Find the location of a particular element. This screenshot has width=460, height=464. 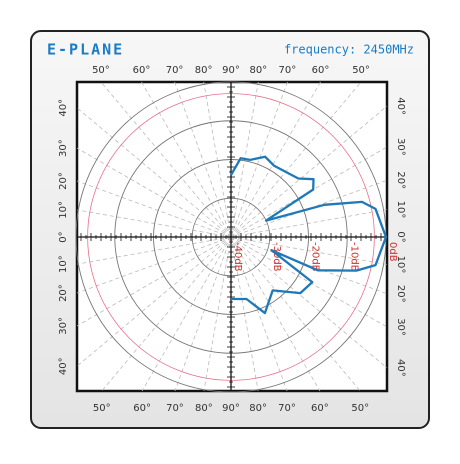

radial-tick-label: -20dB is located at coordinates (315, 257).